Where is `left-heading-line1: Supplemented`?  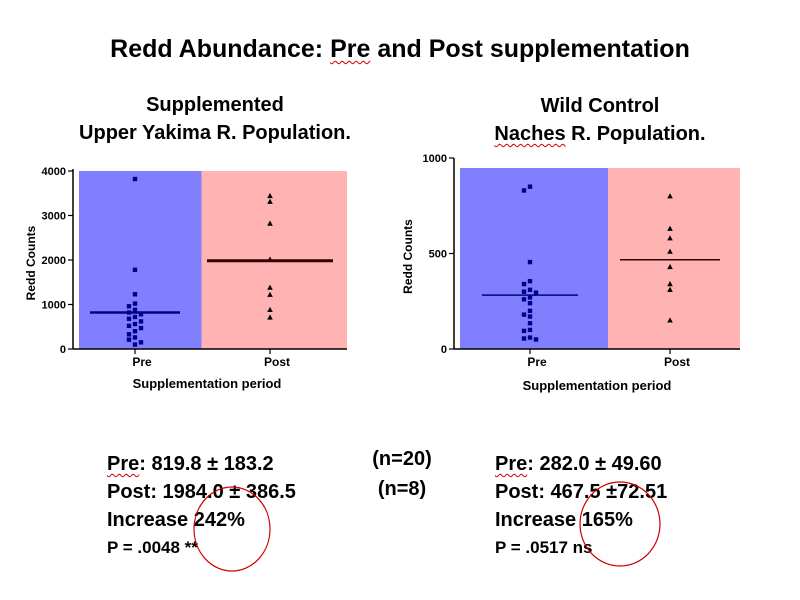 left-heading-line1: Supplemented is located at coordinates (215, 105).